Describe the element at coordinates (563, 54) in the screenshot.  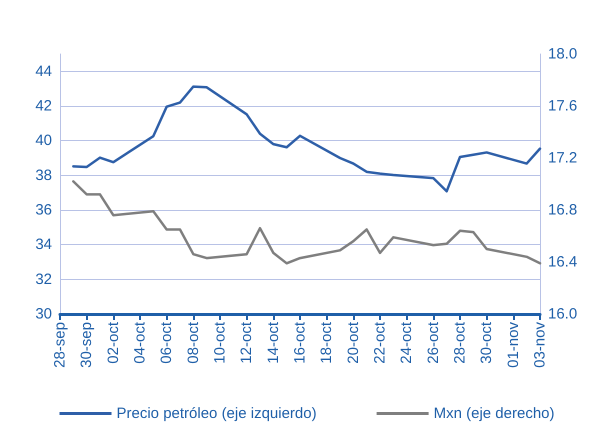
I see `y2-tick-label: 18.0` at that location.